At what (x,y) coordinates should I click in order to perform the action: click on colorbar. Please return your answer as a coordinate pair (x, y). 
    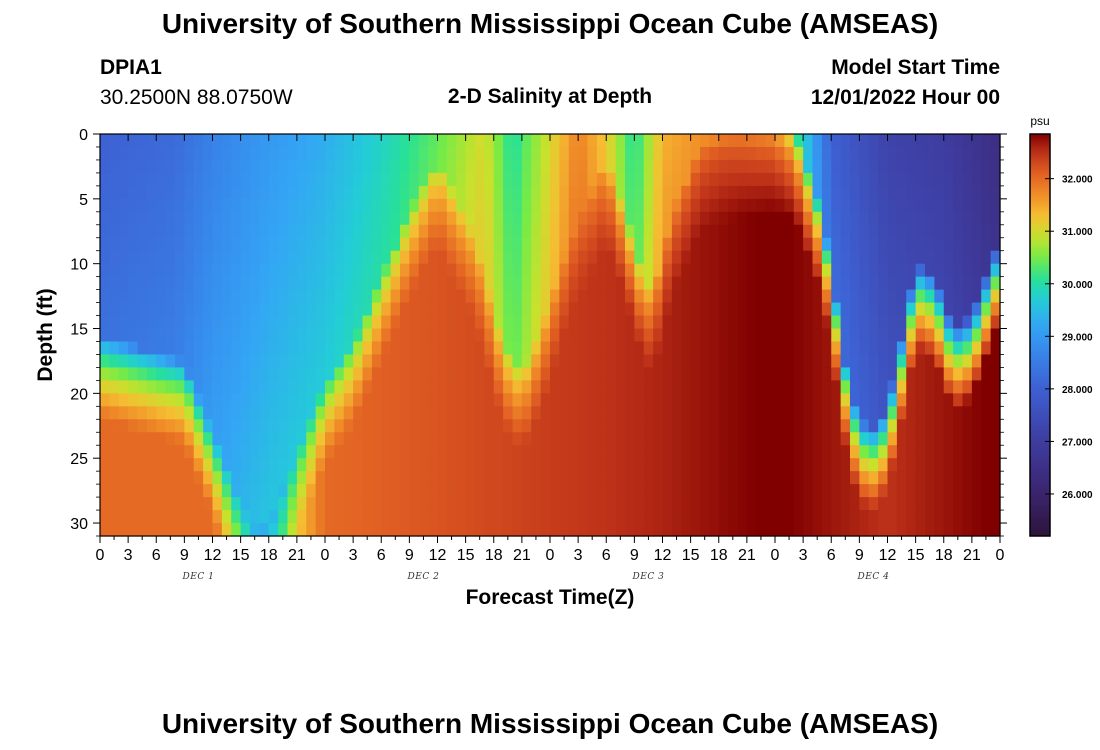
    Looking at the image, I should click on (1040, 335).